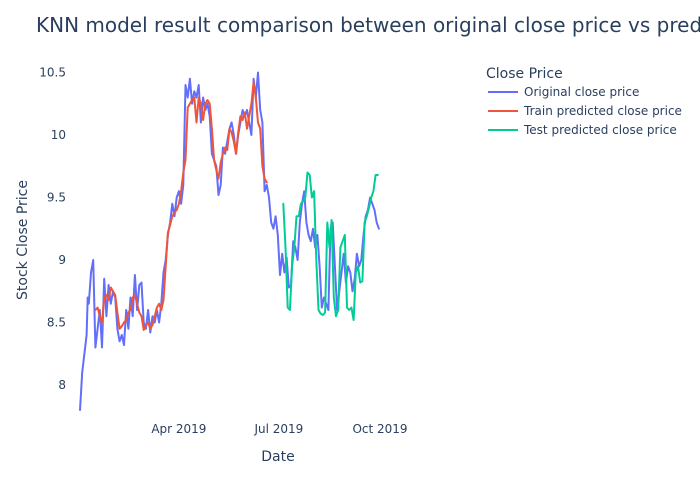 This screenshot has height=500, width=700. Describe the element at coordinates (600, 130) in the screenshot. I see `legend-label: Test predicted close price` at that location.